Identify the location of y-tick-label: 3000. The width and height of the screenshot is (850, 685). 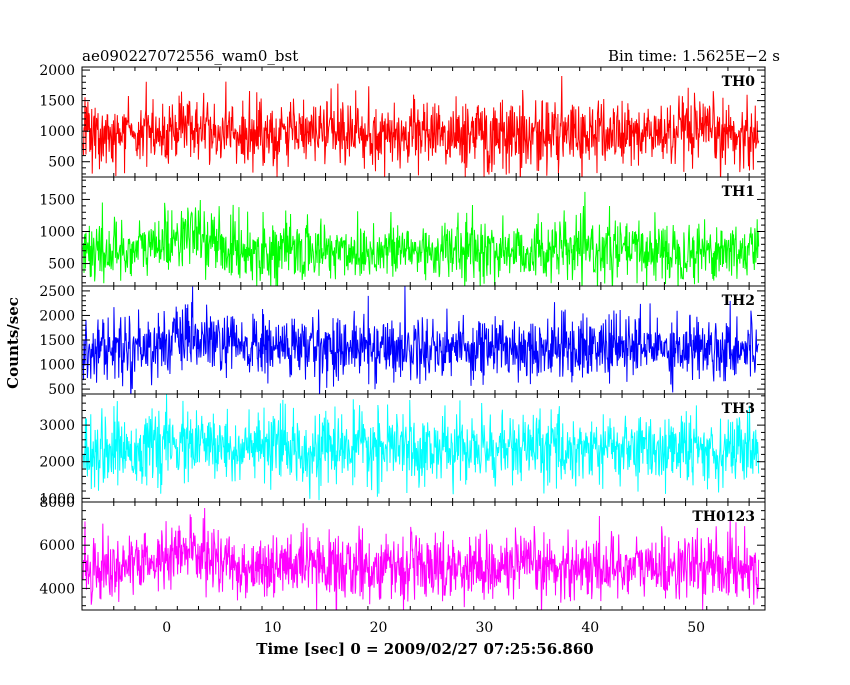
(57, 426).